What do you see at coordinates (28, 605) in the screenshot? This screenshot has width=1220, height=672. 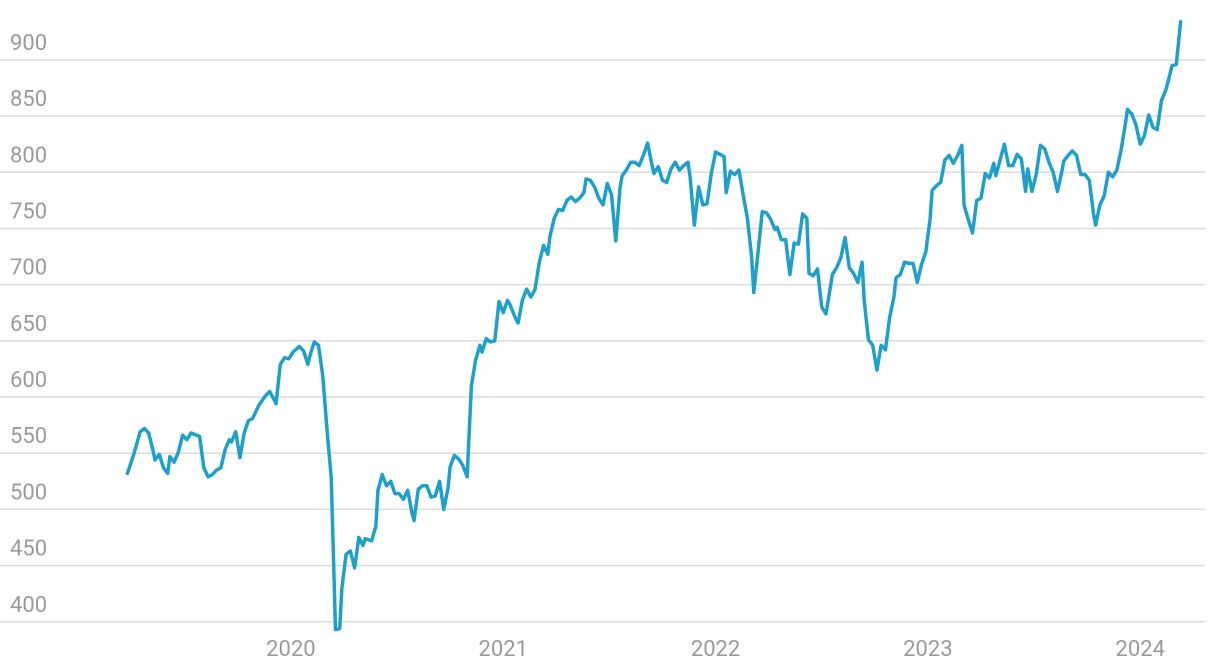 I see `y-tick-label: 400` at bounding box center [28, 605].